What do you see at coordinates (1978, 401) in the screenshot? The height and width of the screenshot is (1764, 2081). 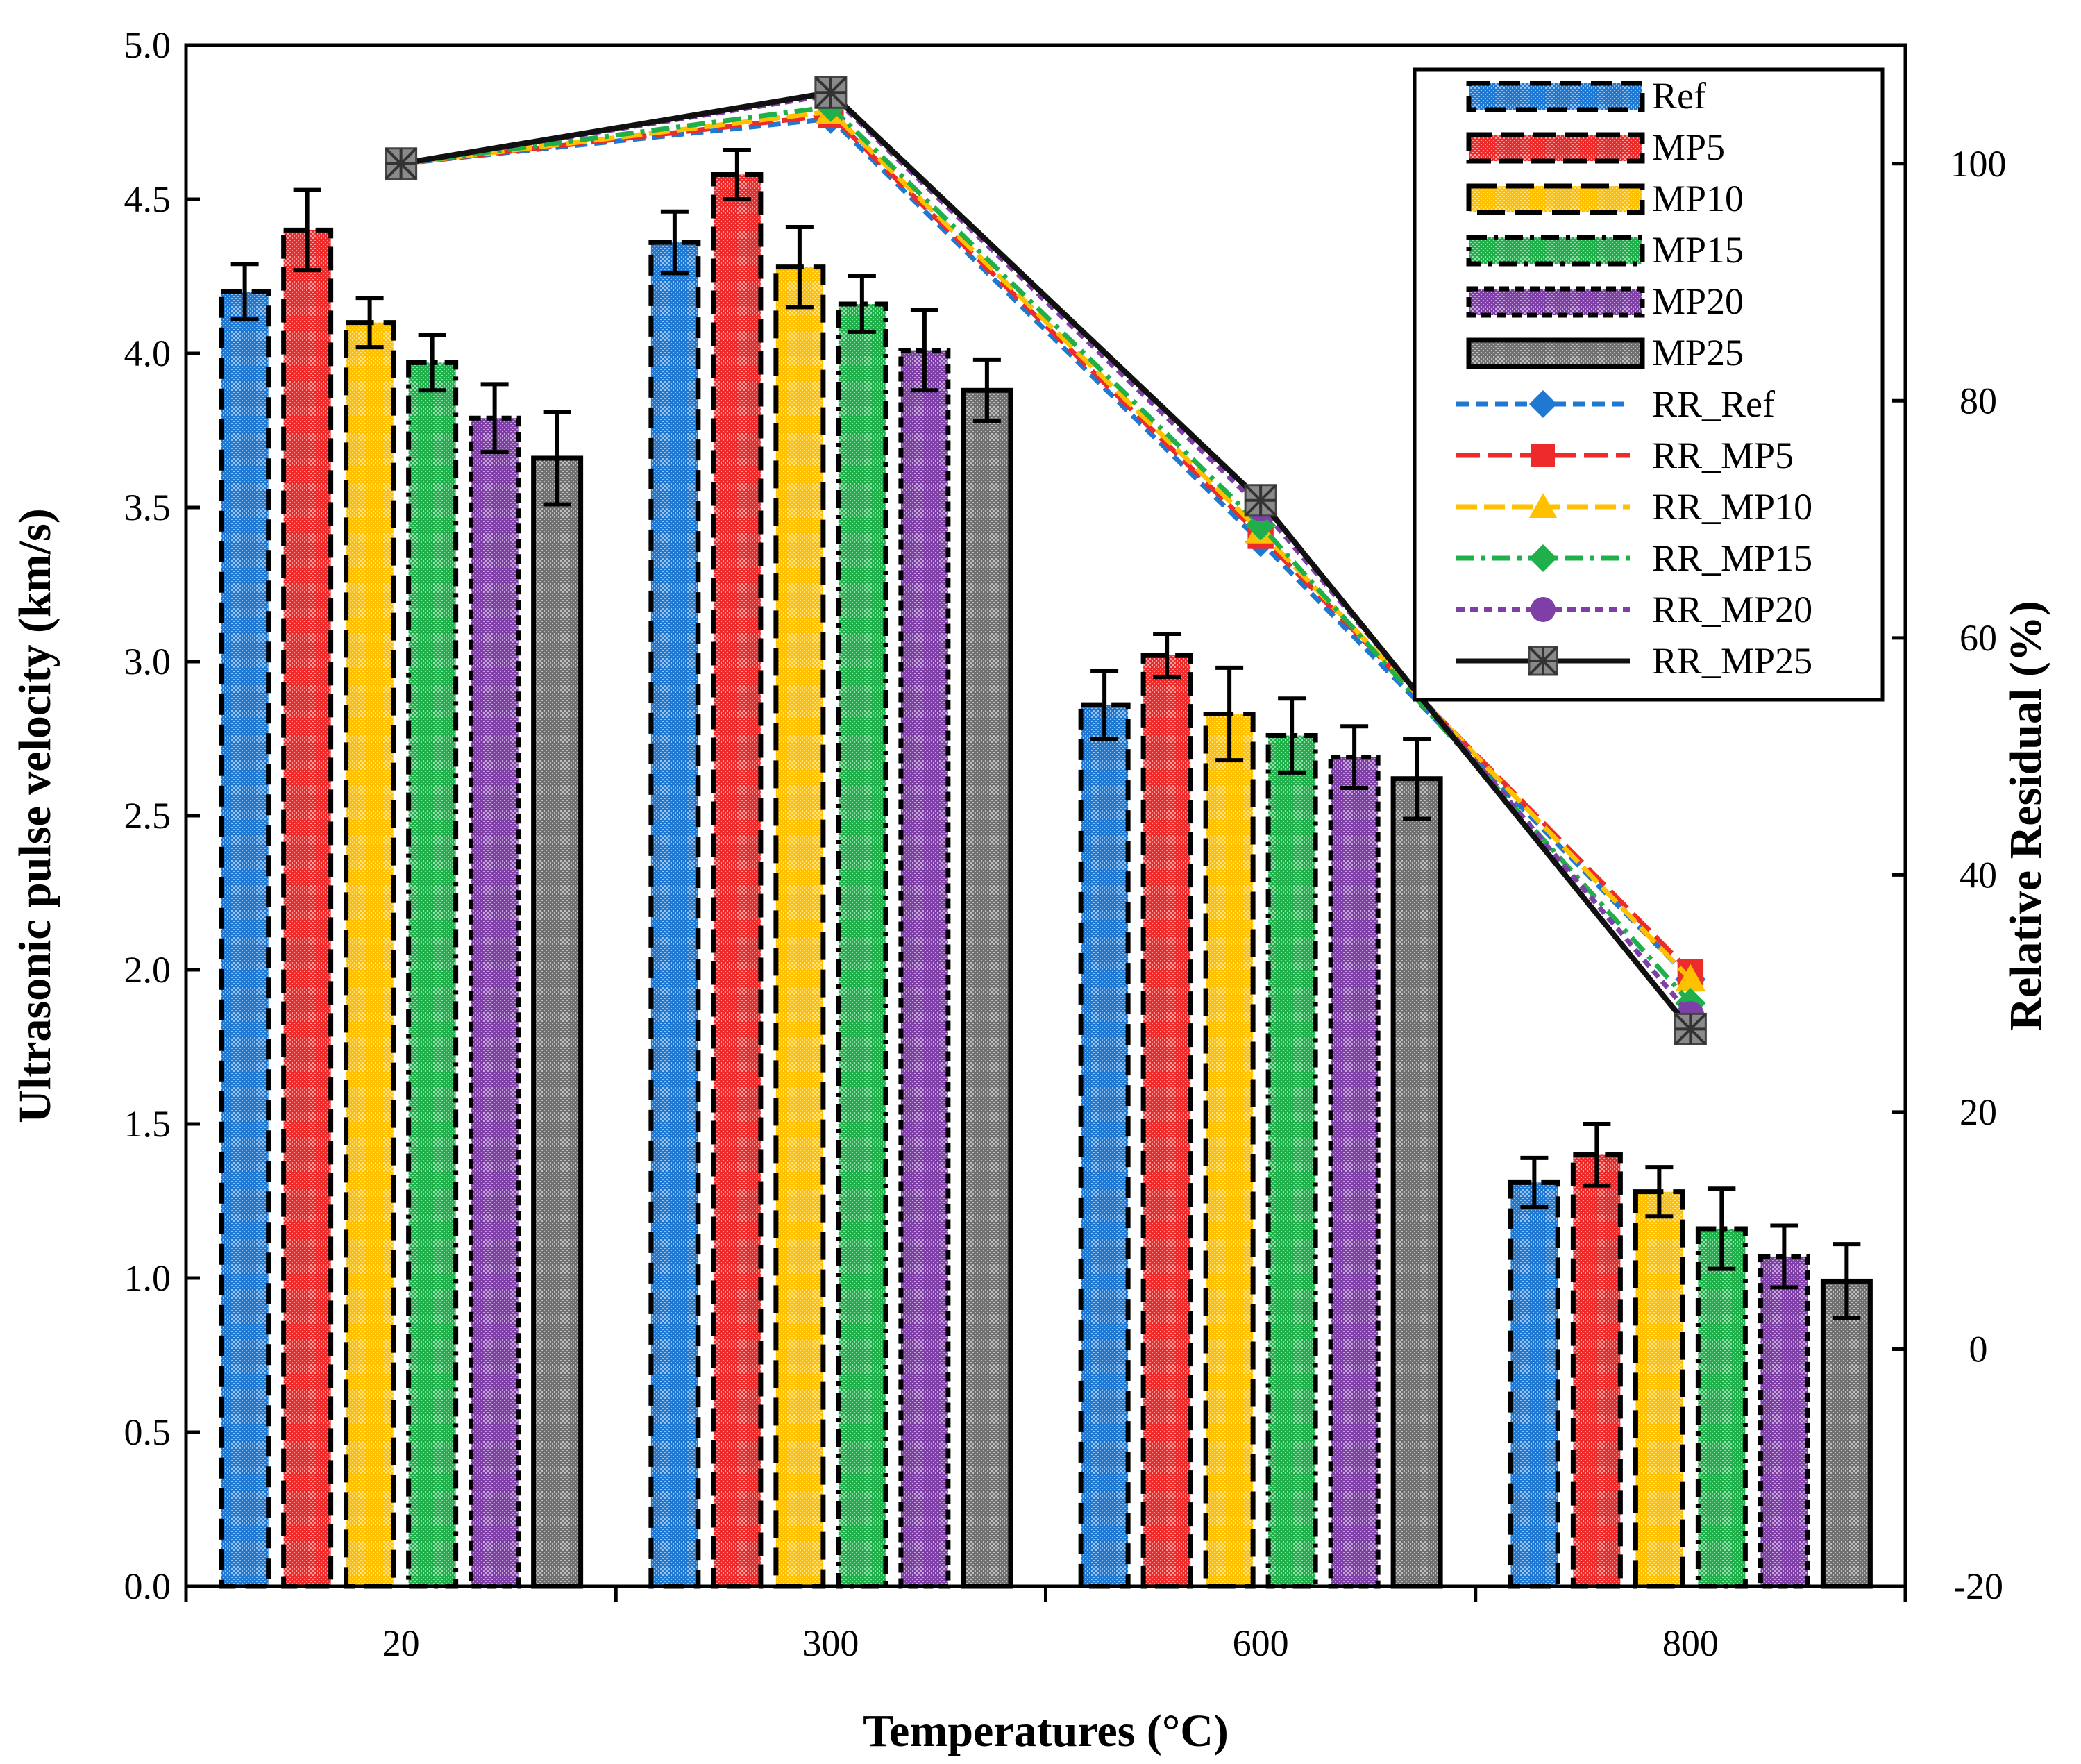 I see `y2-tick-label: 80` at bounding box center [1978, 401].